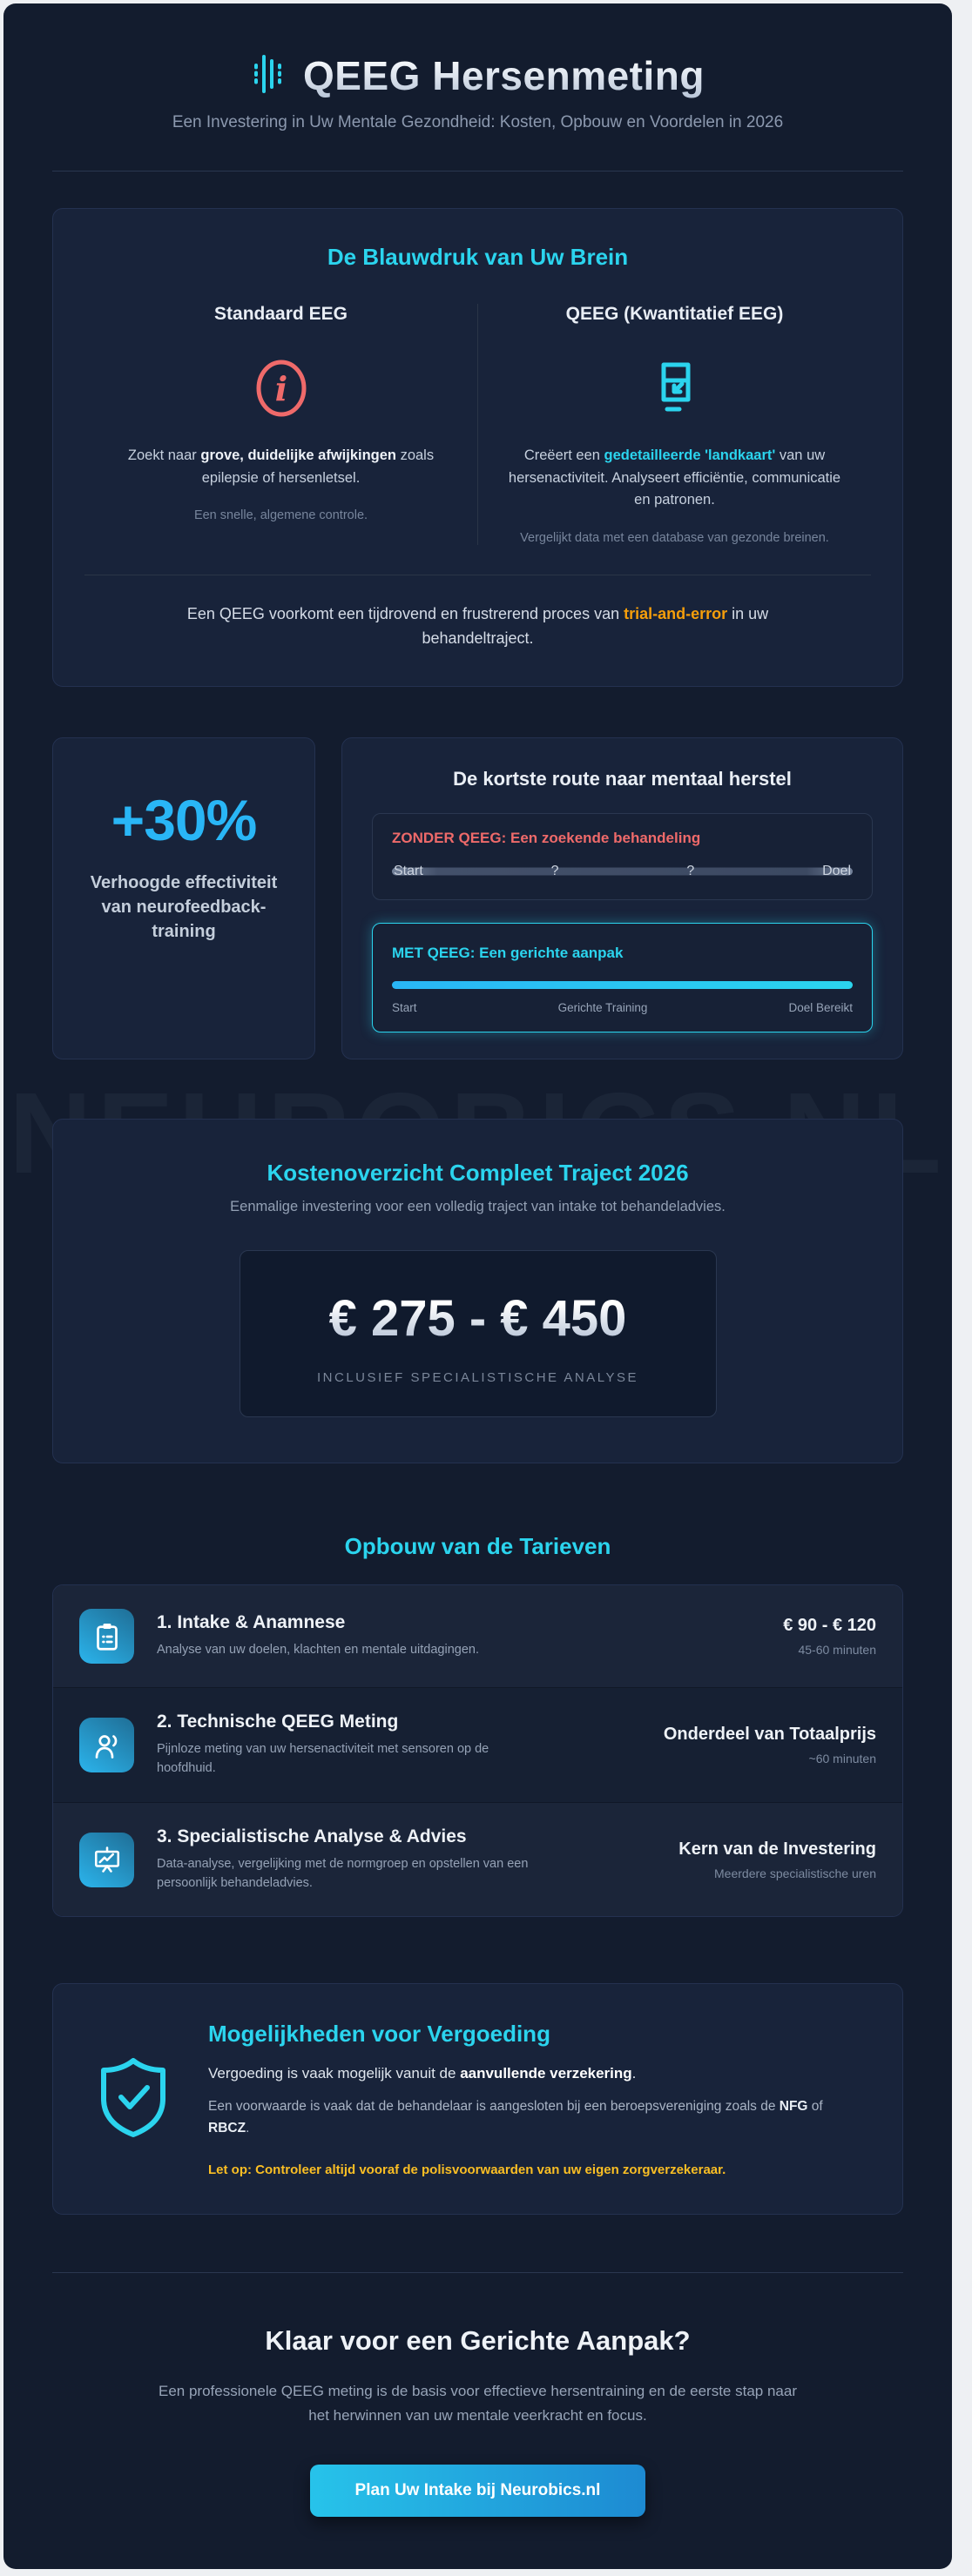  Describe the element at coordinates (281, 314) in the screenshot. I see `standard-eeg-title: Standaard EEG` at that location.